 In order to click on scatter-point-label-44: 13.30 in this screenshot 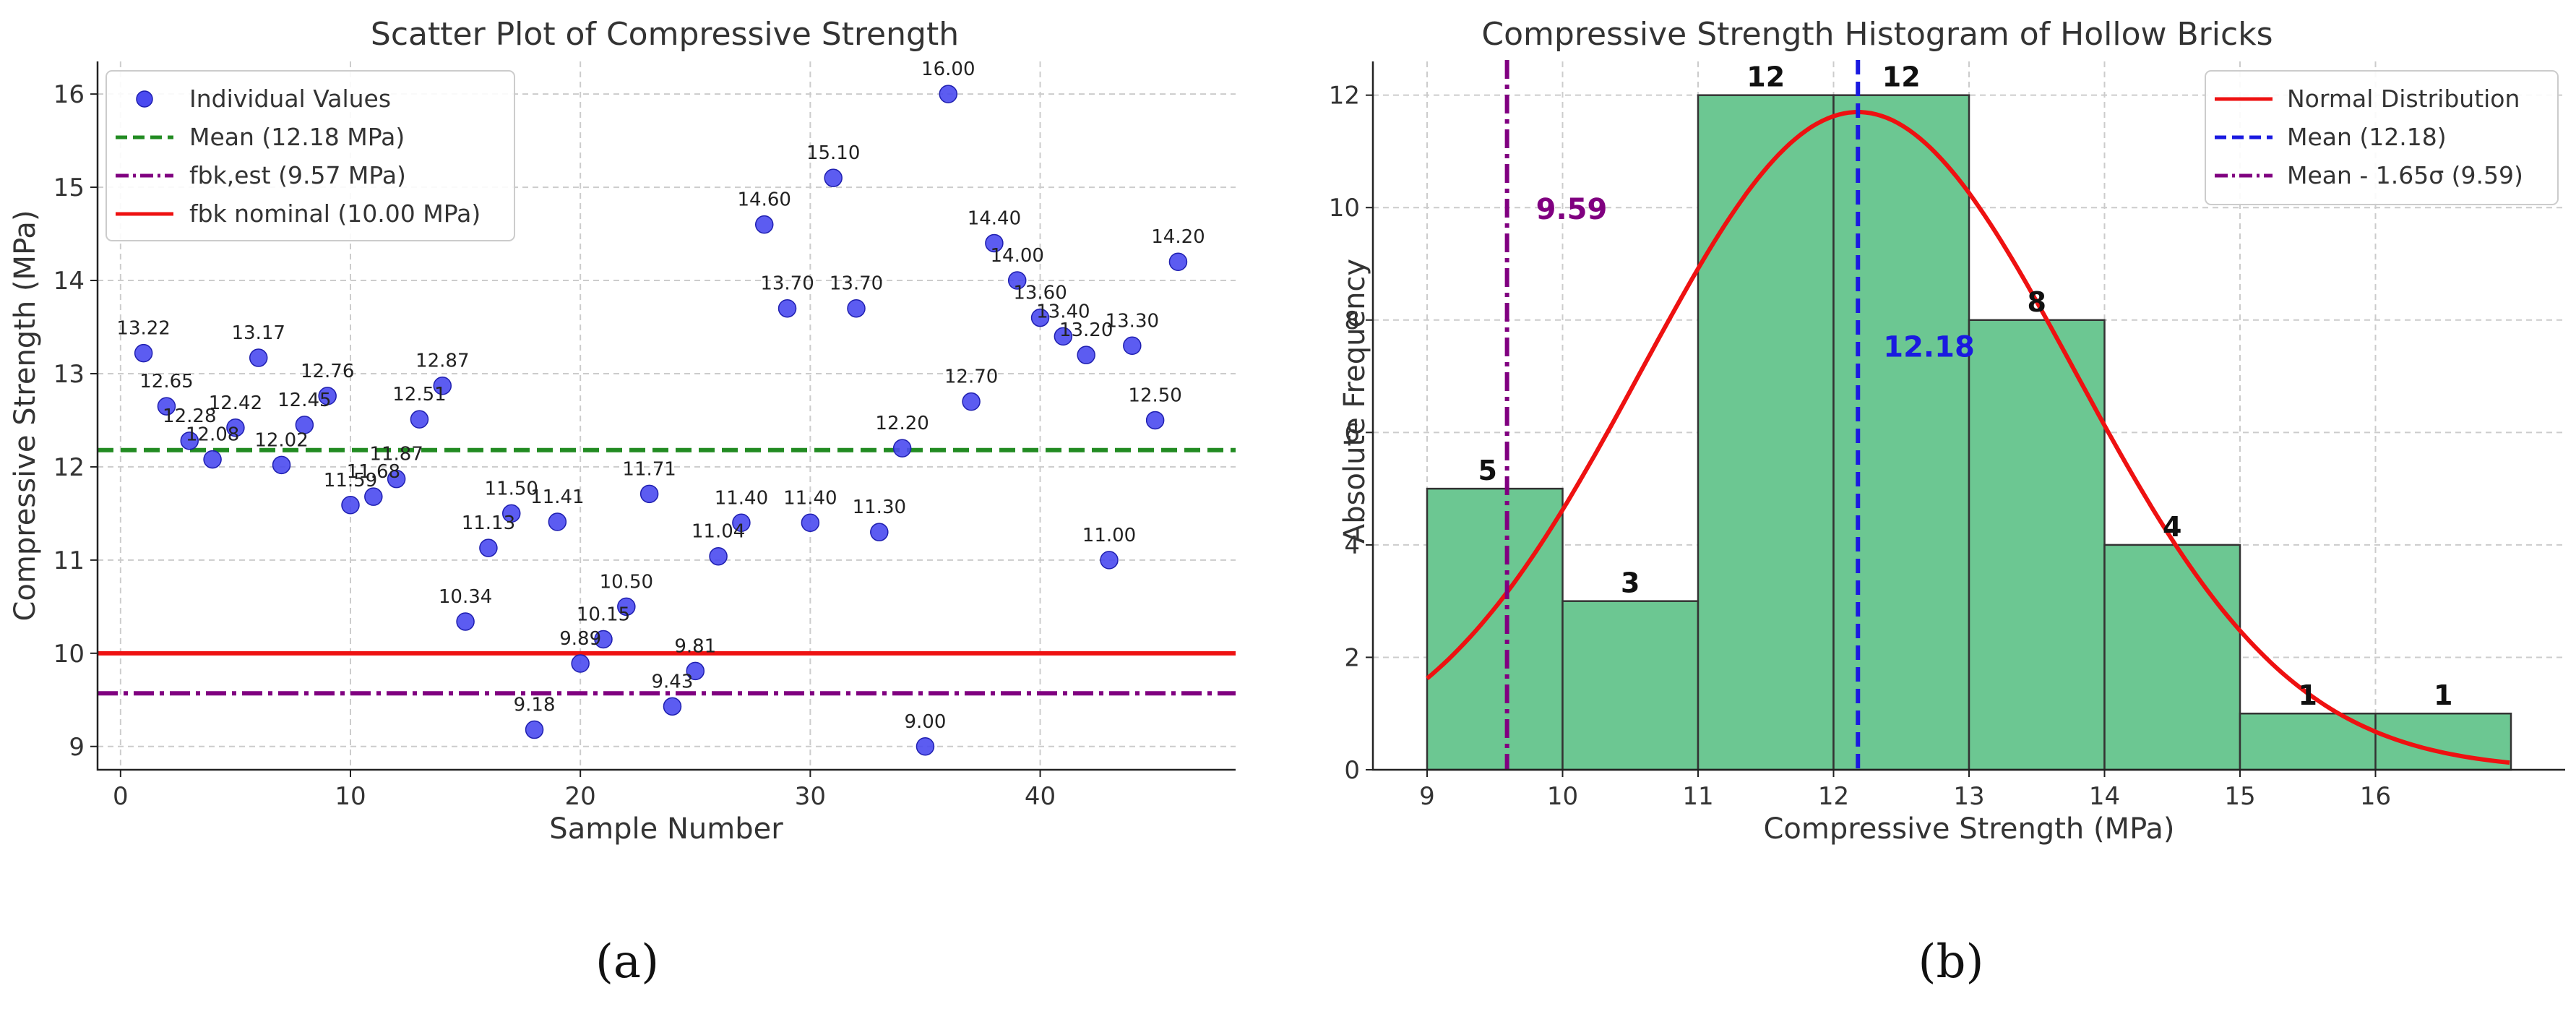, I will do `click(1132, 321)`.